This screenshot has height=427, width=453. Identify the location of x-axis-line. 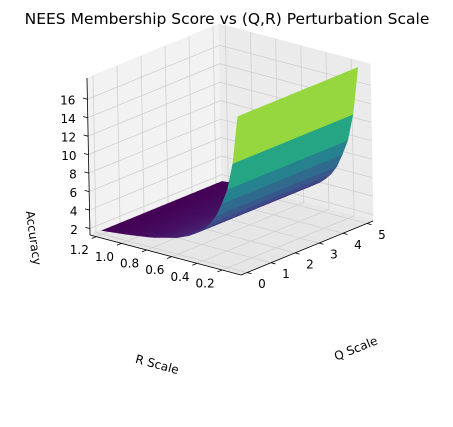
(165, 255).